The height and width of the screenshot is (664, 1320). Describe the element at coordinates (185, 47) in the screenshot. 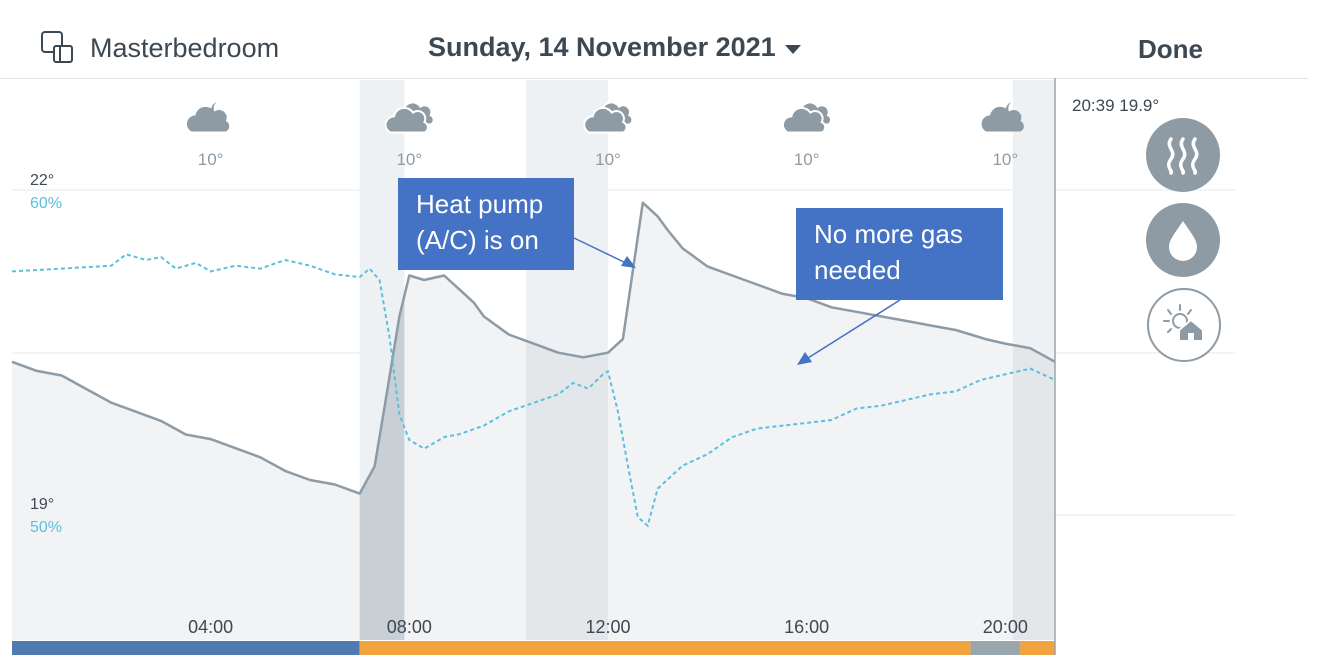

I see `room-name: Masterbedroom` at that location.